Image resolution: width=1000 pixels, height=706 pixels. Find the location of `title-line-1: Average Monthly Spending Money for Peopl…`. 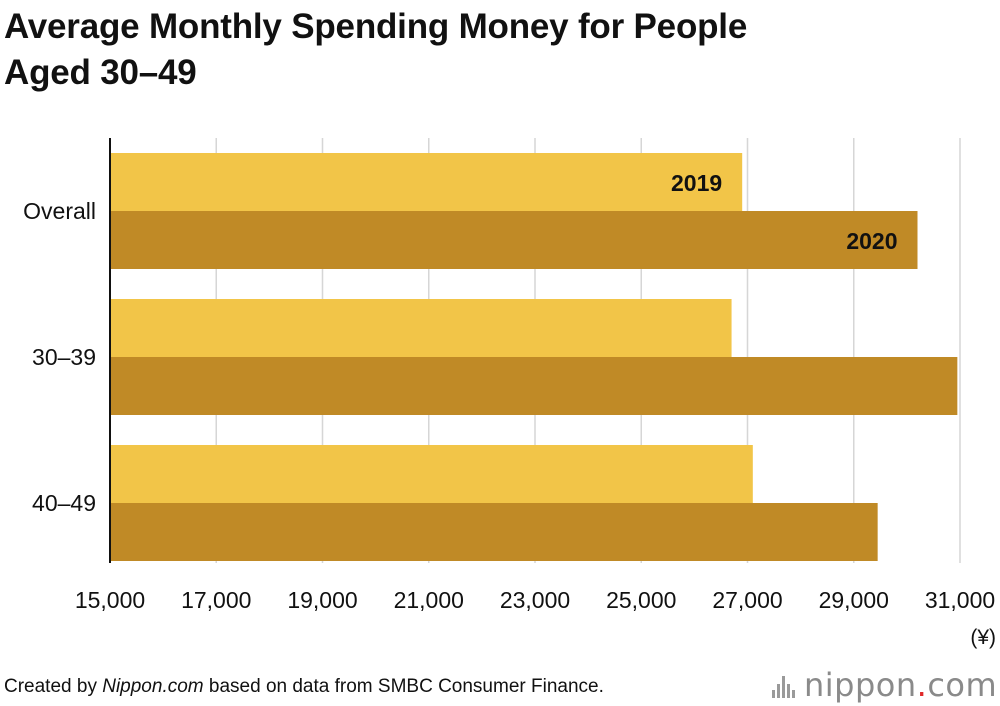

title-line-1: Average Monthly Spending Money for Peopl… is located at coordinates (376, 26).